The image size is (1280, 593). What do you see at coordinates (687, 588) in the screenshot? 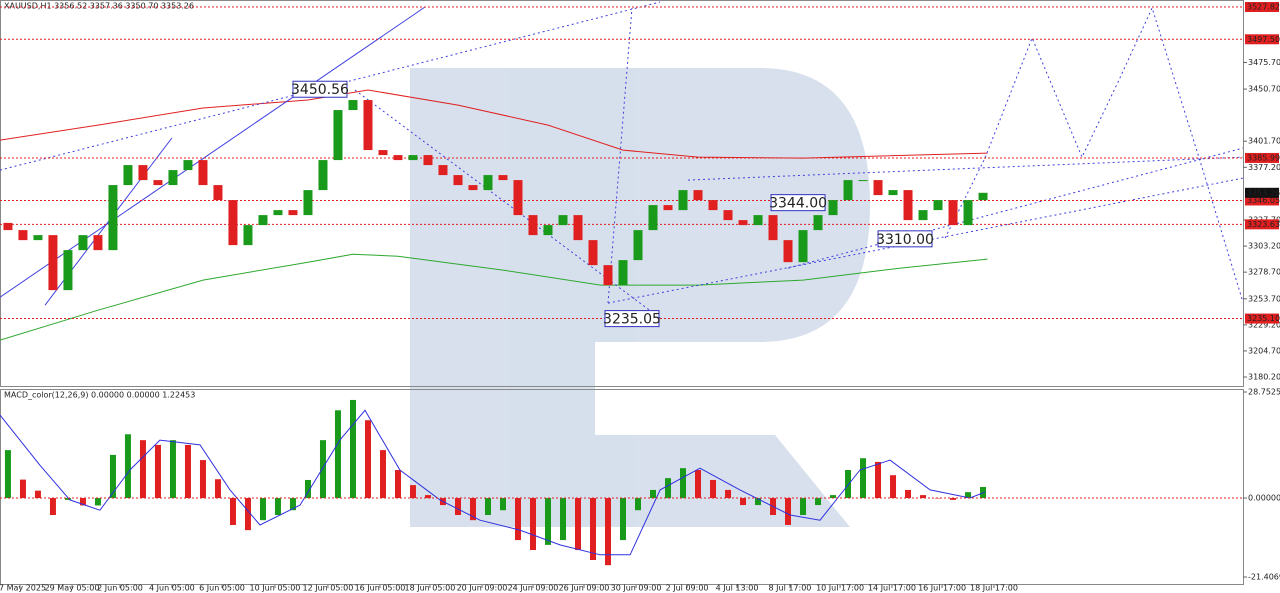
I see `x-tick-label: 2 Jul 09:00` at bounding box center [687, 588].